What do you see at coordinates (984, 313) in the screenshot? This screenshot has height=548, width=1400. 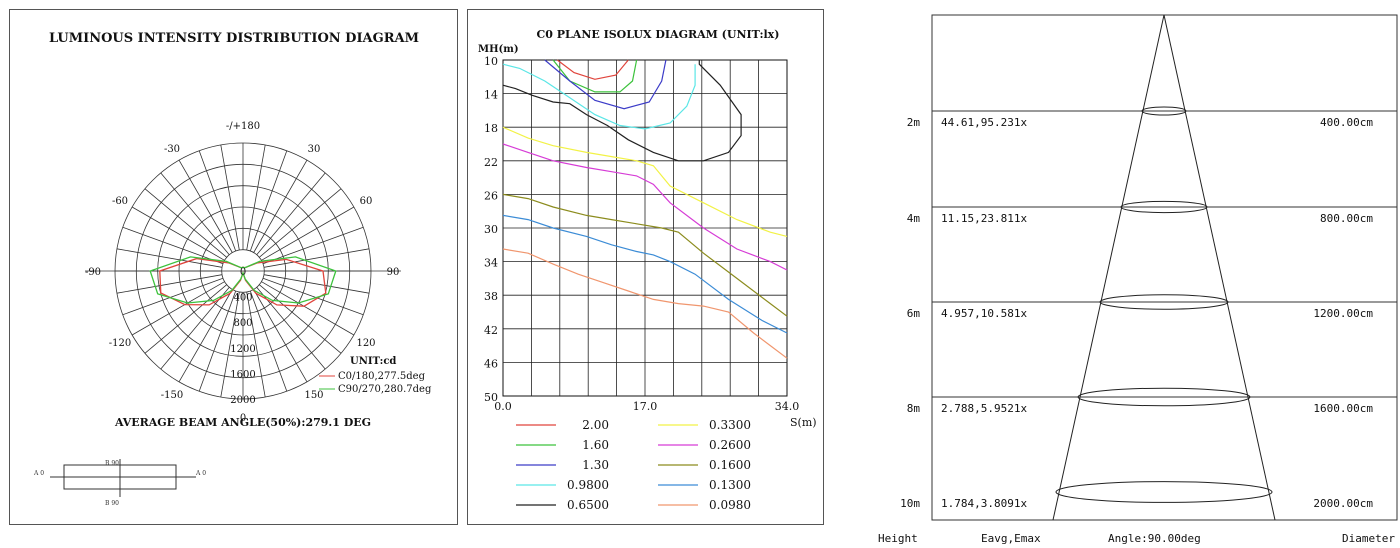 I see `cone-e-value: 4.957,10.581x` at bounding box center [984, 313].